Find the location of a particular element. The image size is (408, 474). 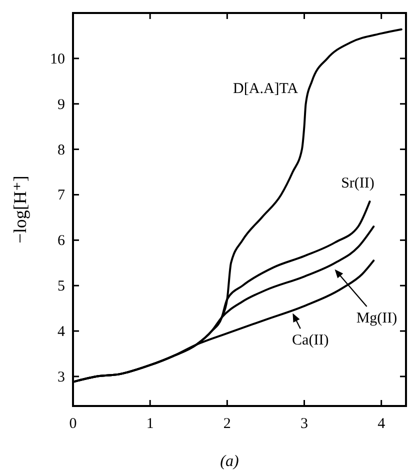

legend-label: Mg(II) is located at coordinates (377, 318).